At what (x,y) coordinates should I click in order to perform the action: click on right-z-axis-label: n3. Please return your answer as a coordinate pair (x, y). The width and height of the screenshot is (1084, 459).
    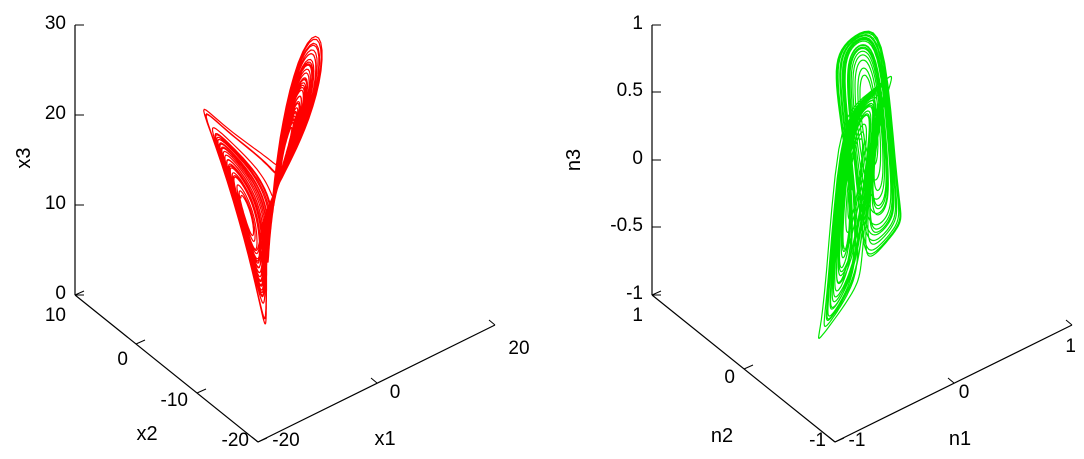
    Looking at the image, I should click on (574, 160).